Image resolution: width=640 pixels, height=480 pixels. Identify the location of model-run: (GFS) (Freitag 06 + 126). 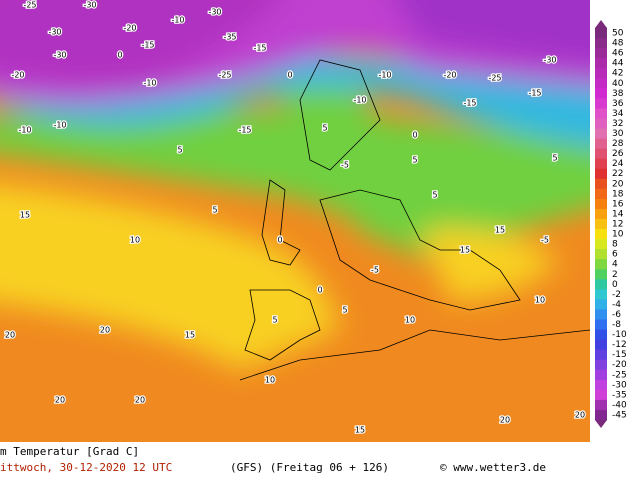
(309, 467).